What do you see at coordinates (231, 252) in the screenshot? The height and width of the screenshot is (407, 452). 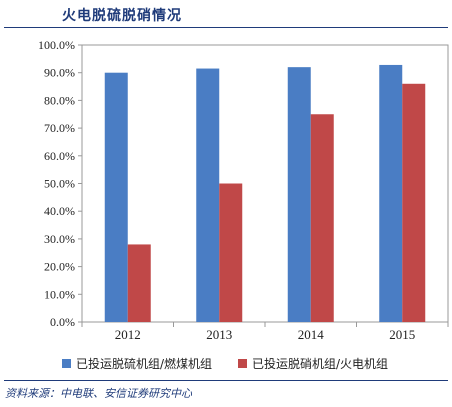 I see `bar-denitrification-2013` at bounding box center [231, 252].